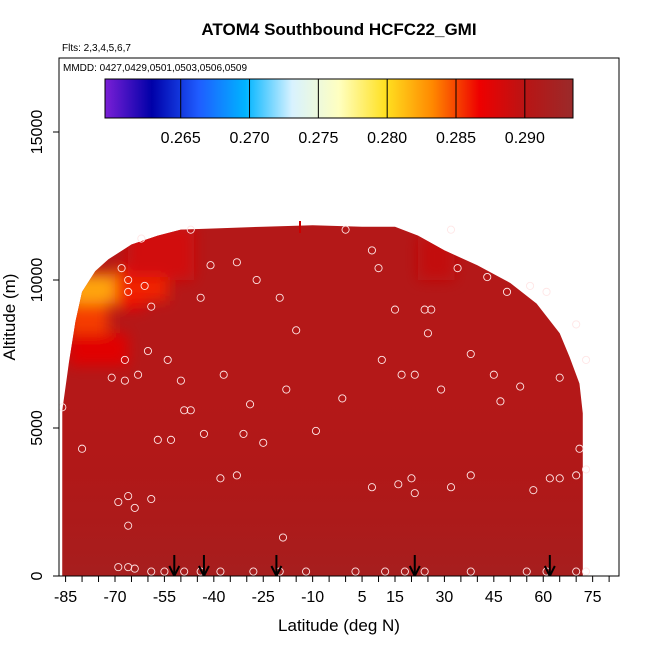  I want to click on colorbar-tick-label: 0.280, so click(387, 138).